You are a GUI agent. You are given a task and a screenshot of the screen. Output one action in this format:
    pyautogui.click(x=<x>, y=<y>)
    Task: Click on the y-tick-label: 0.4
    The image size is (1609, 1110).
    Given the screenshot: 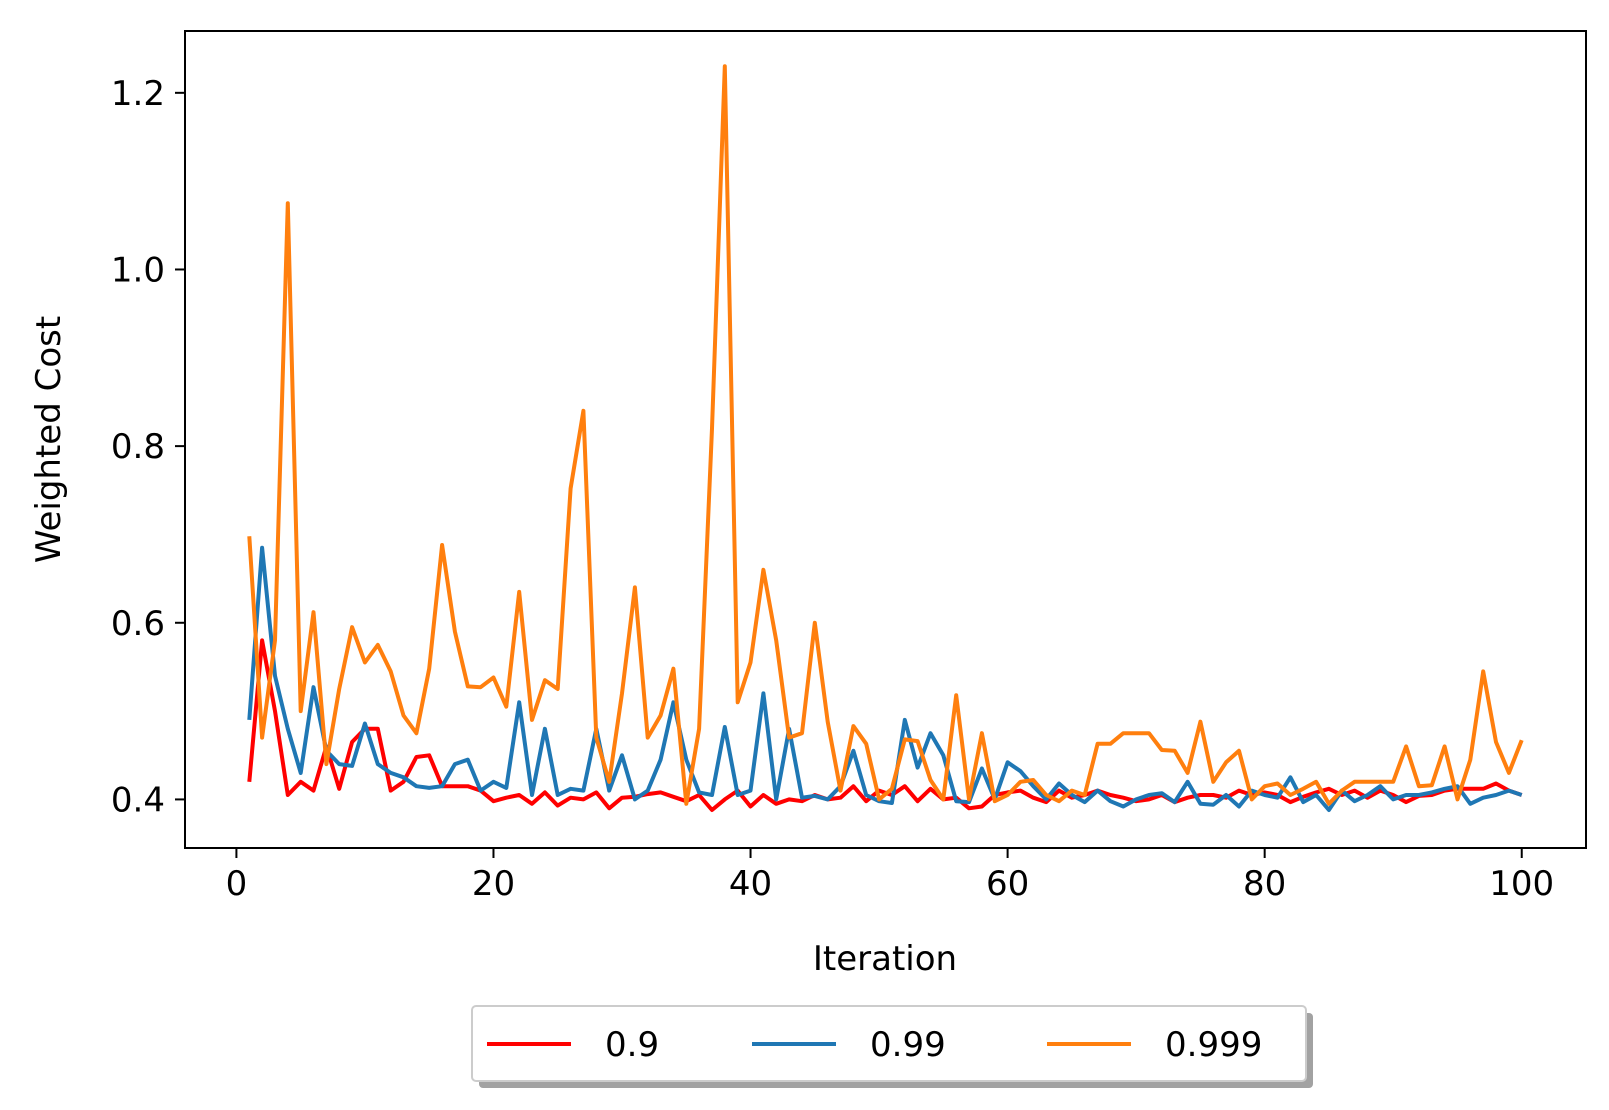 What is the action you would take?
    pyautogui.click(x=138, y=800)
    